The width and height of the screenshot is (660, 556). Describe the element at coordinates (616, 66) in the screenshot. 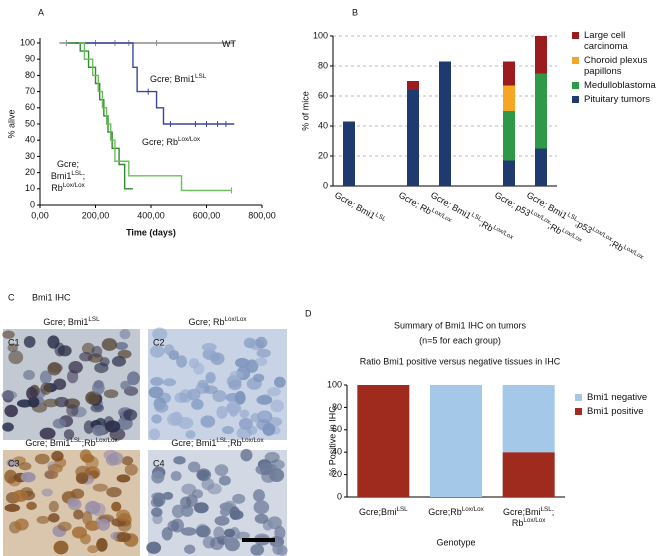

I see `legend-label: Choroid plexus papillons` at that location.